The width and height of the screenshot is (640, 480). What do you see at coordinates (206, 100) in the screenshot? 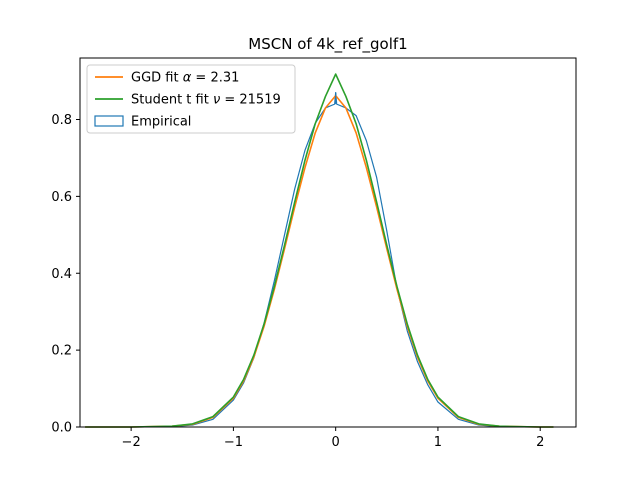
I see `legend-label: Student t fit ν = 21519` at bounding box center [206, 100].